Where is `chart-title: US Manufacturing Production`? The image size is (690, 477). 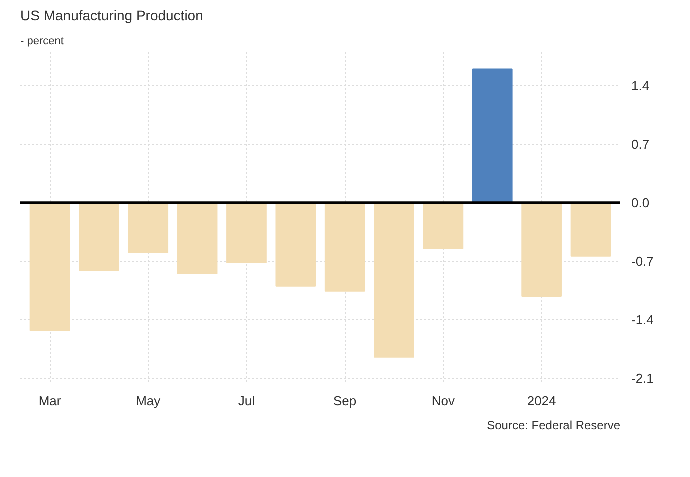
chart-title: US Manufacturing Production is located at coordinates (112, 16).